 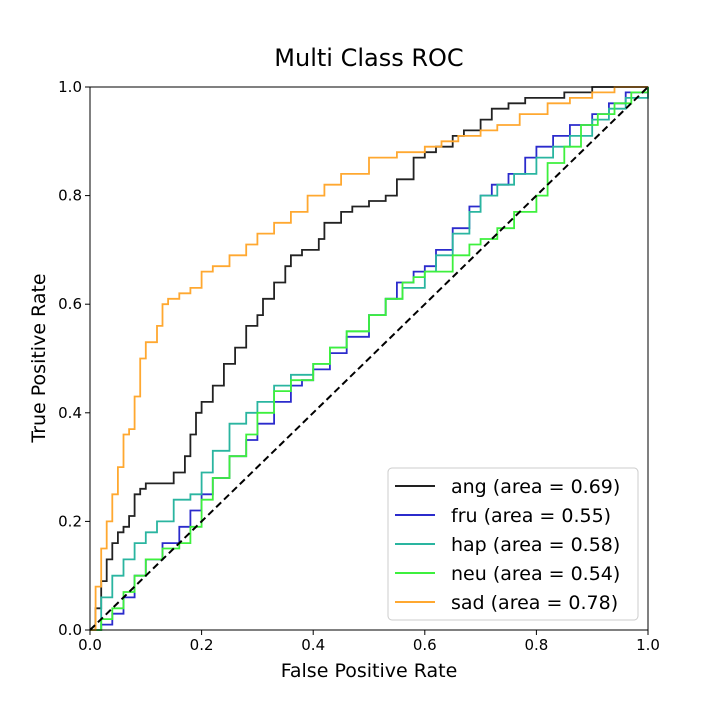 What do you see at coordinates (535, 545) in the screenshot?
I see `legend-label-hap: hap (area = 0.58)` at bounding box center [535, 545].